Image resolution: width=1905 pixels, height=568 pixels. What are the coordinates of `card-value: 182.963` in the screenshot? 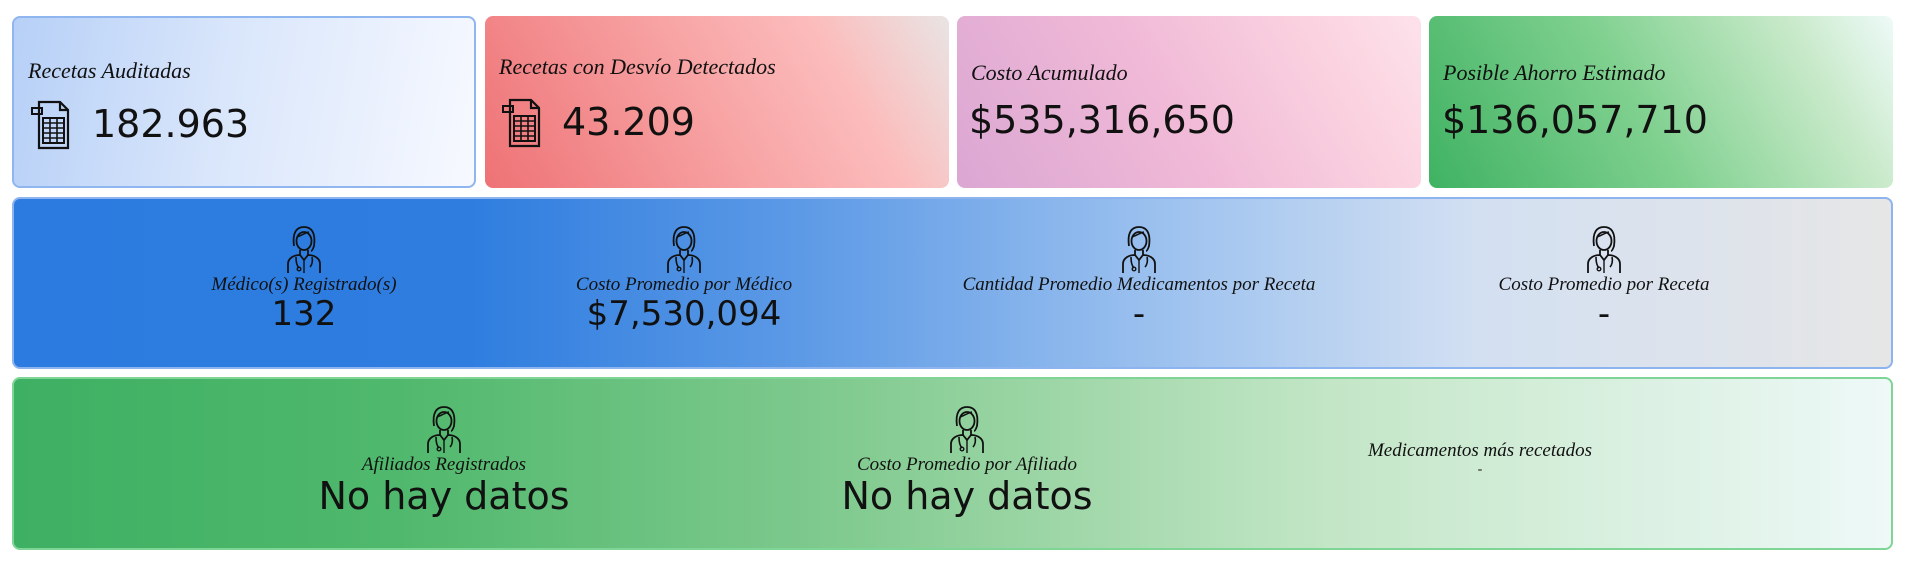 It's located at (171, 124).